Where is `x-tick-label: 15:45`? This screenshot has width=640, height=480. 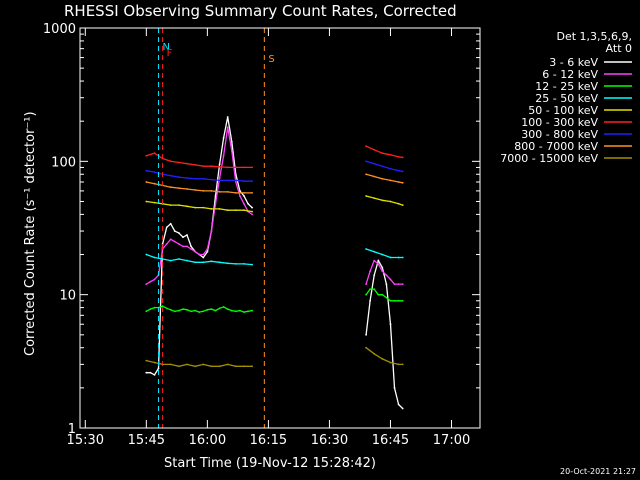 x-tick-label: 15:45 is located at coordinates (146, 440).